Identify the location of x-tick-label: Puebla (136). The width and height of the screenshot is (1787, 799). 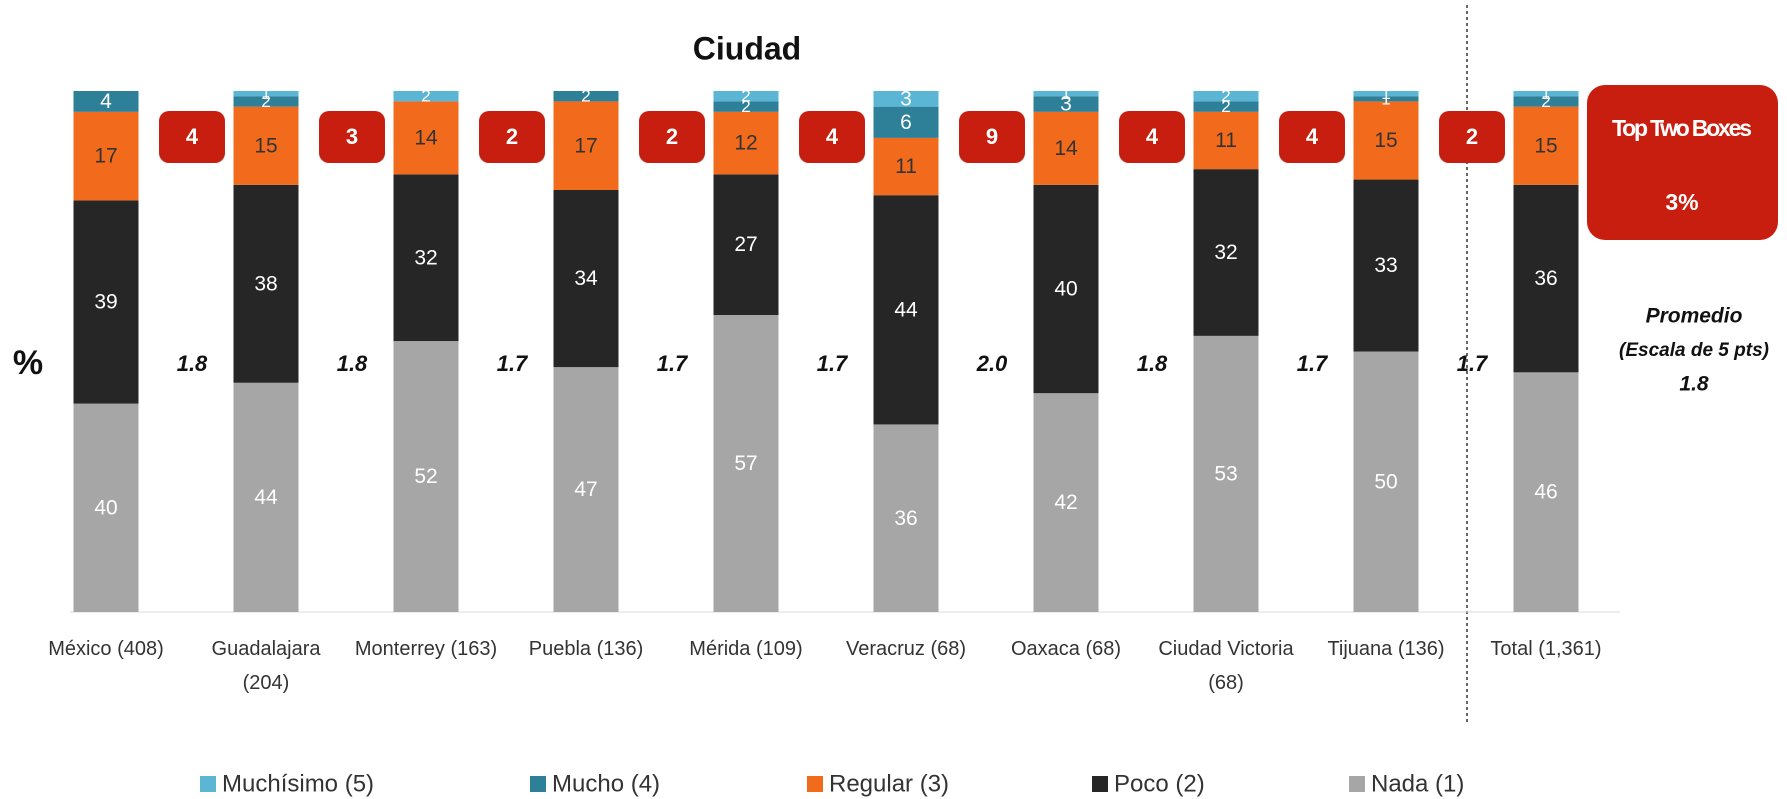
(586, 649).